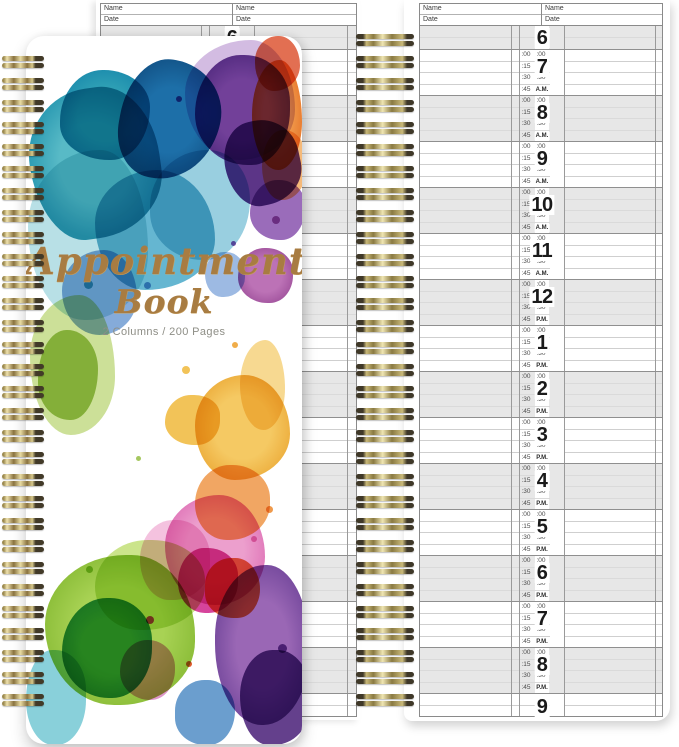 This screenshot has height=747, width=679. What do you see at coordinates (542, 343) in the screenshot?
I see `hour-number: 1` at bounding box center [542, 343].